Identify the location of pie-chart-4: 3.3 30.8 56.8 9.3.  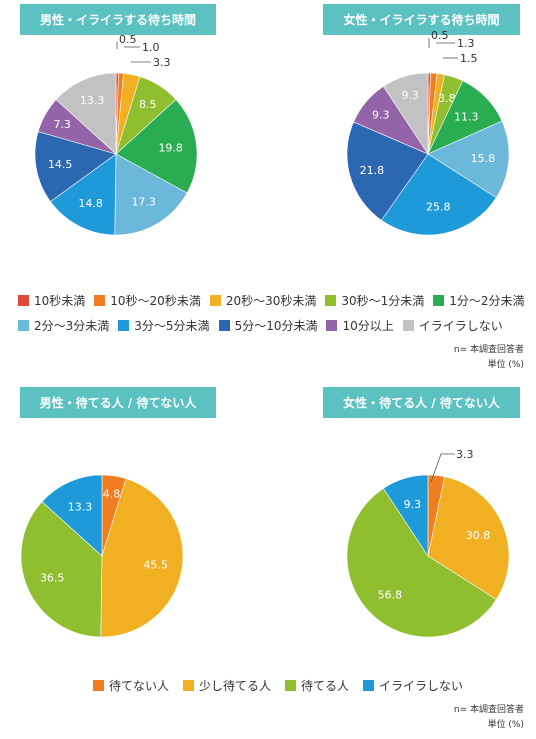
(428, 543).